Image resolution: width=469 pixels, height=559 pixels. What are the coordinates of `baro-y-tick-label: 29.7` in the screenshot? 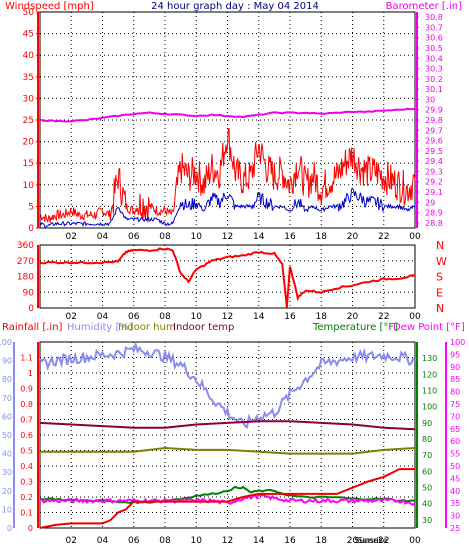 It's located at (434, 130).